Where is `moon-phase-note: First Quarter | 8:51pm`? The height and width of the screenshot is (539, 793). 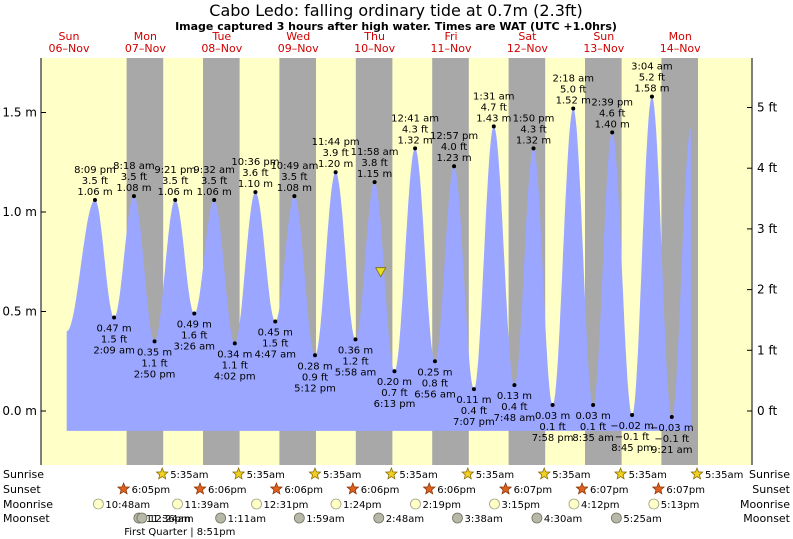 moon-phase-note: First Quarter | 8:51pm is located at coordinates (179, 532).